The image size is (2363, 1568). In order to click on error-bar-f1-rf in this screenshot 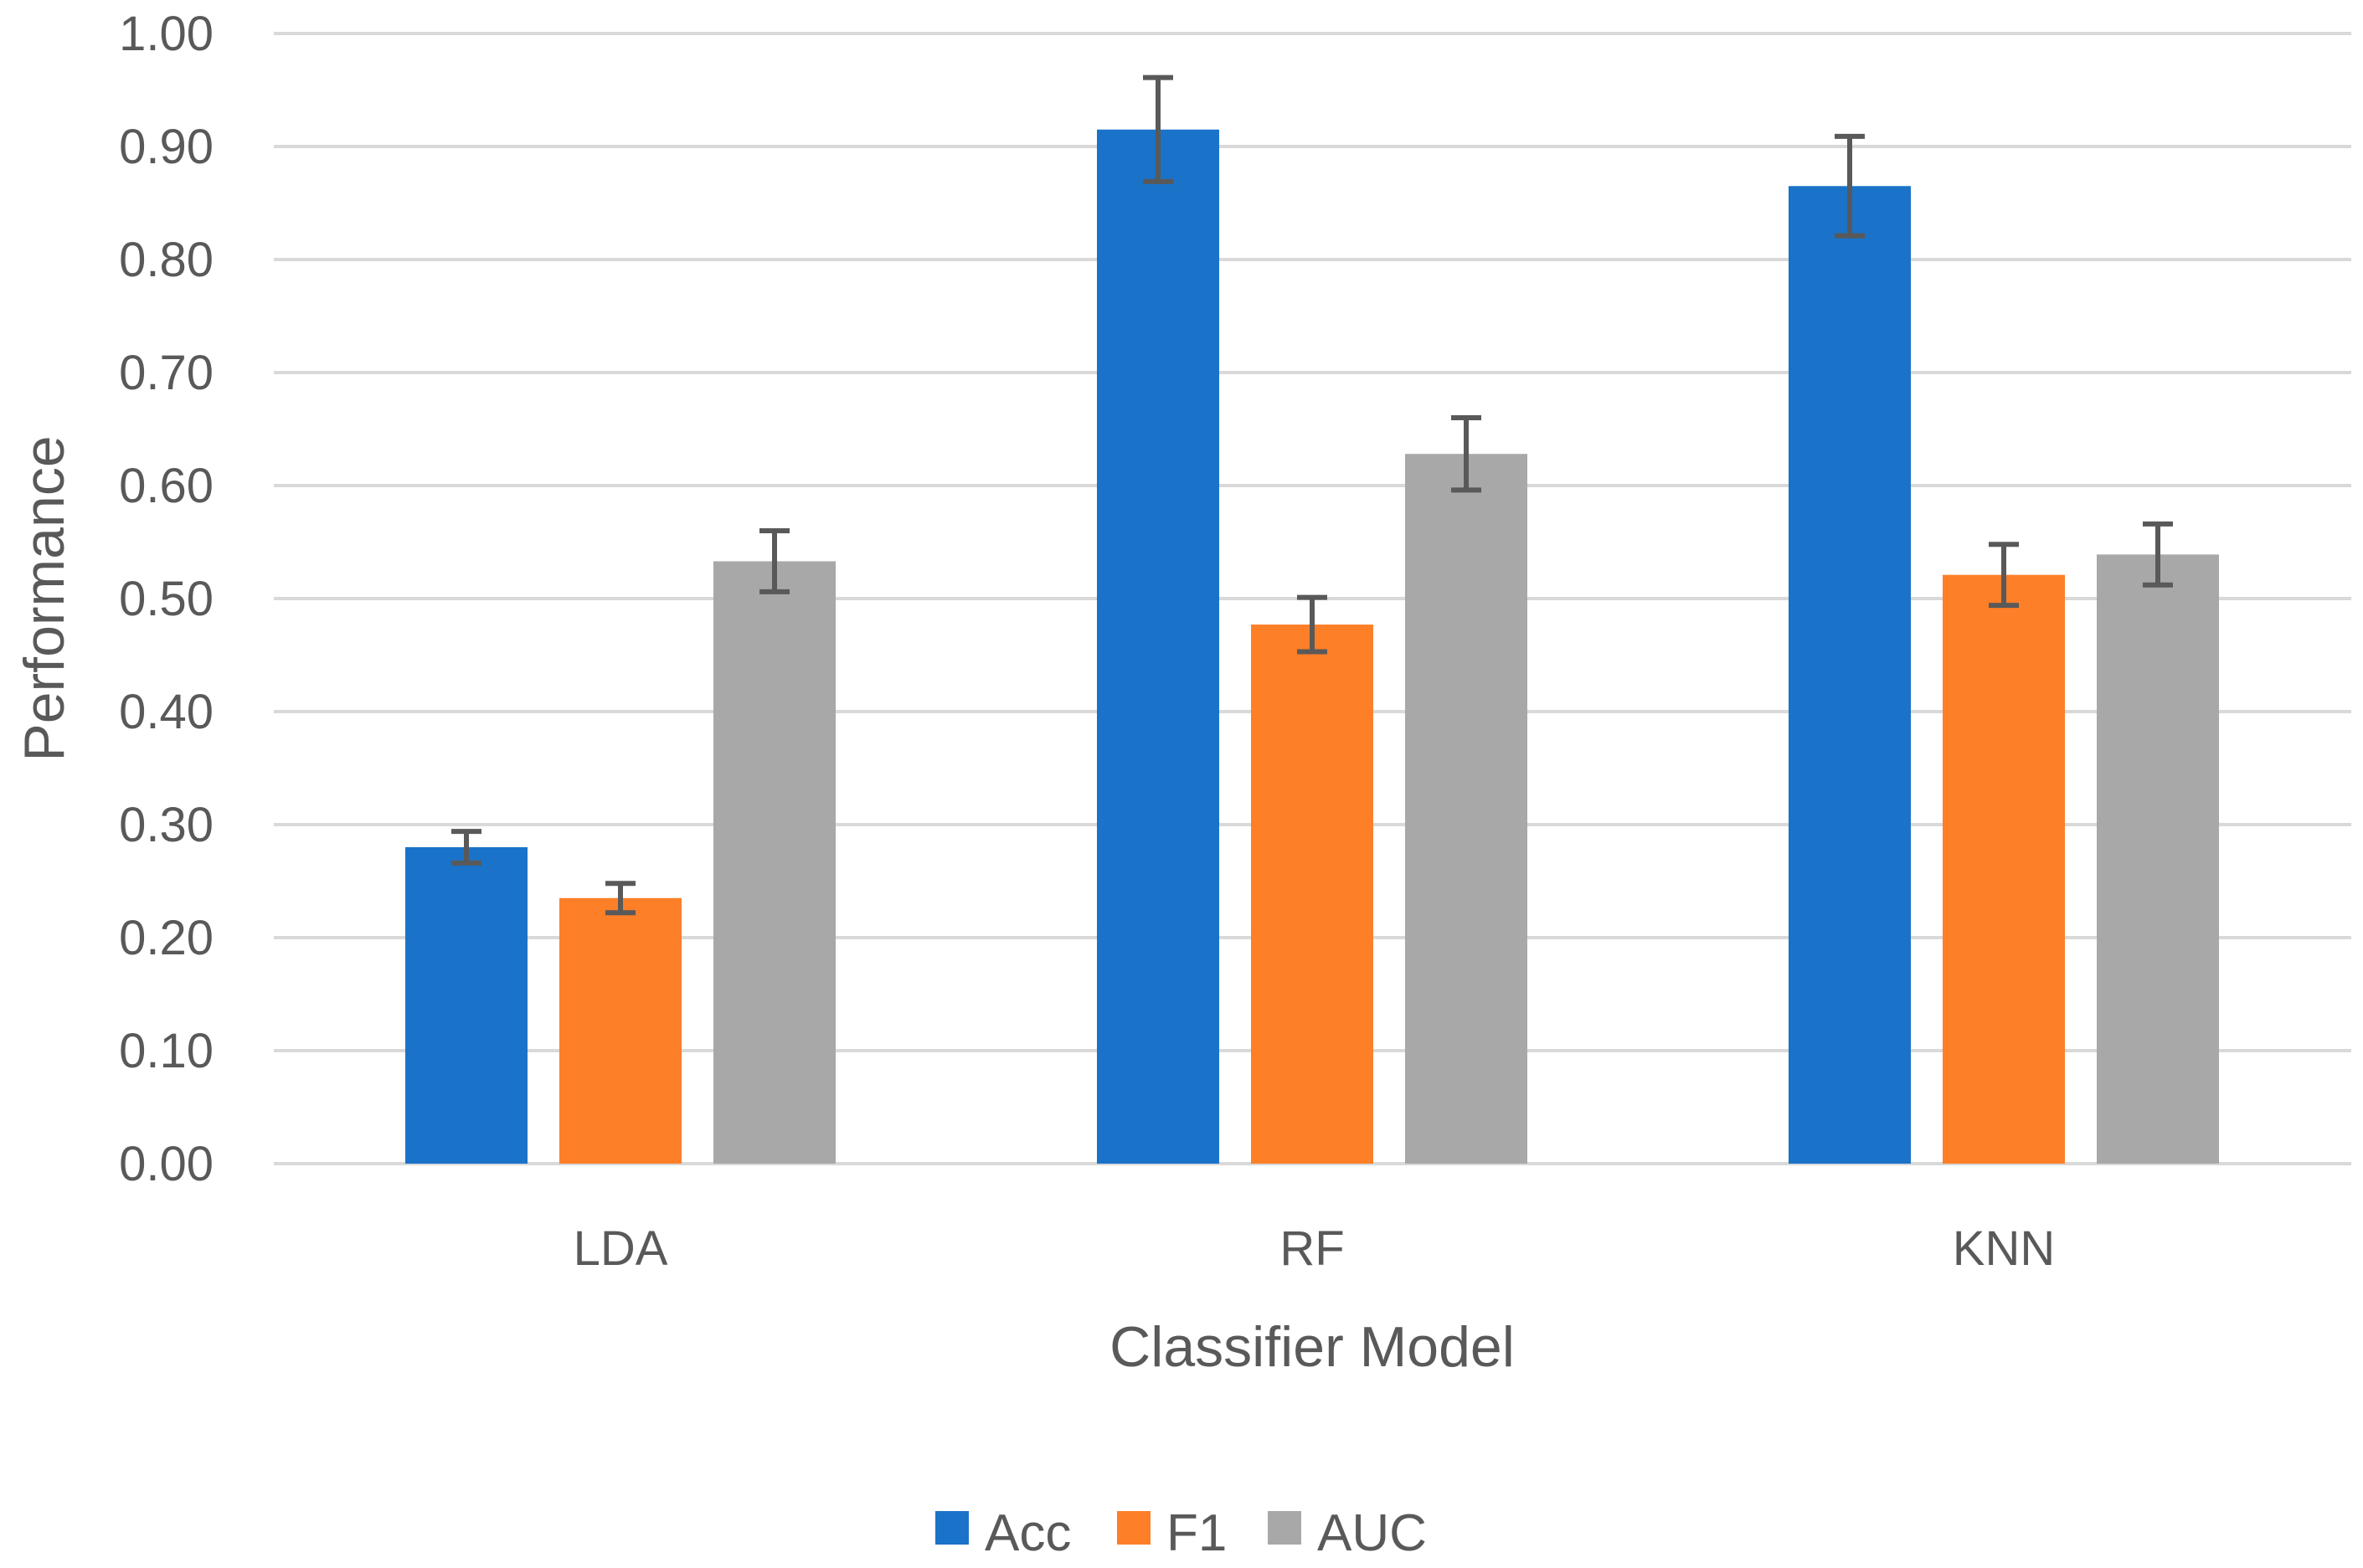, I will do `click(1312, 624)`.